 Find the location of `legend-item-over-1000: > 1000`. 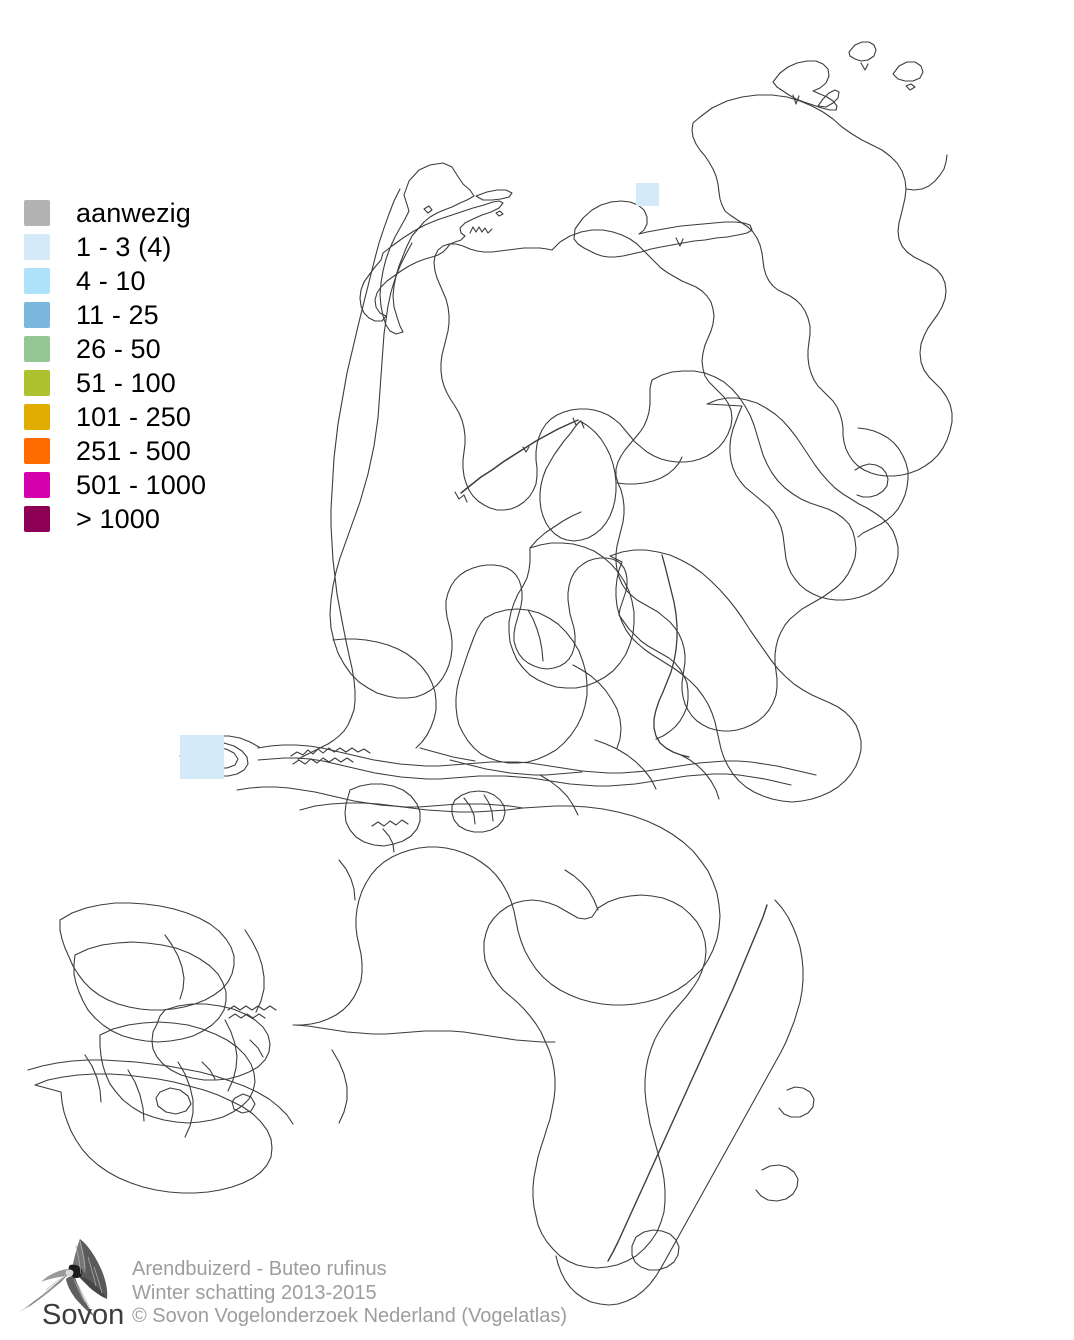

legend-item-over-1000: > 1000 is located at coordinates (115, 519).